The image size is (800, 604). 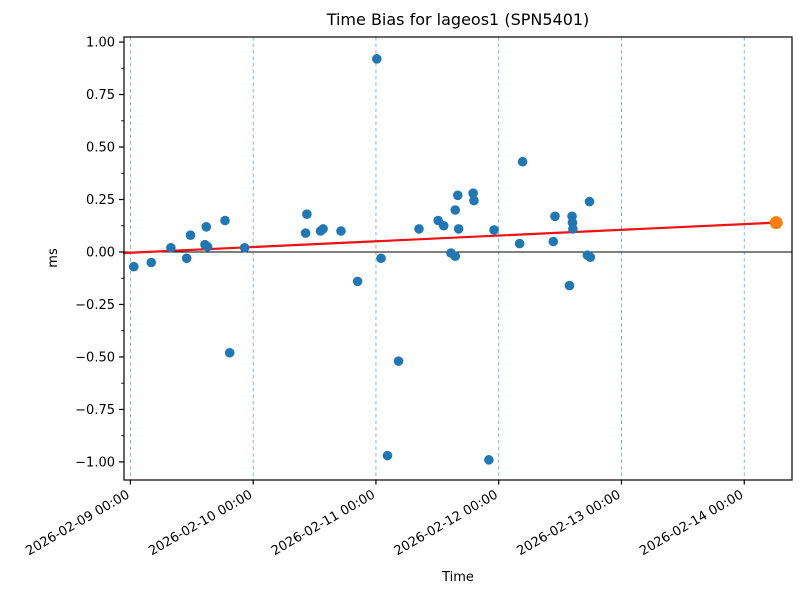 What do you see at coordinates (323, 523) in the screenshot?
I see `x-tick-label: 2026-02-11 00:00` at bounding box center [323, 523].